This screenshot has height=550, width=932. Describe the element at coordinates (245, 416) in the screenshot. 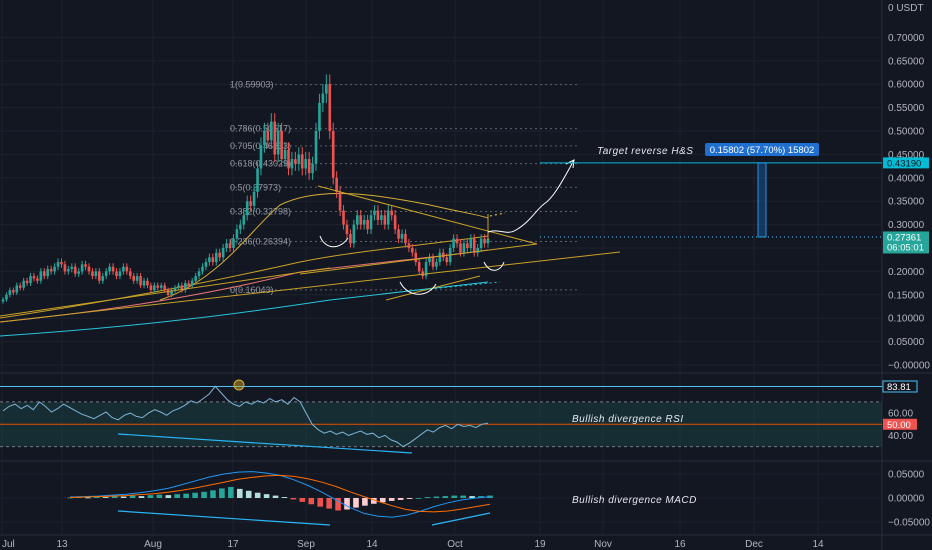

I see `rsi-line` at that location.